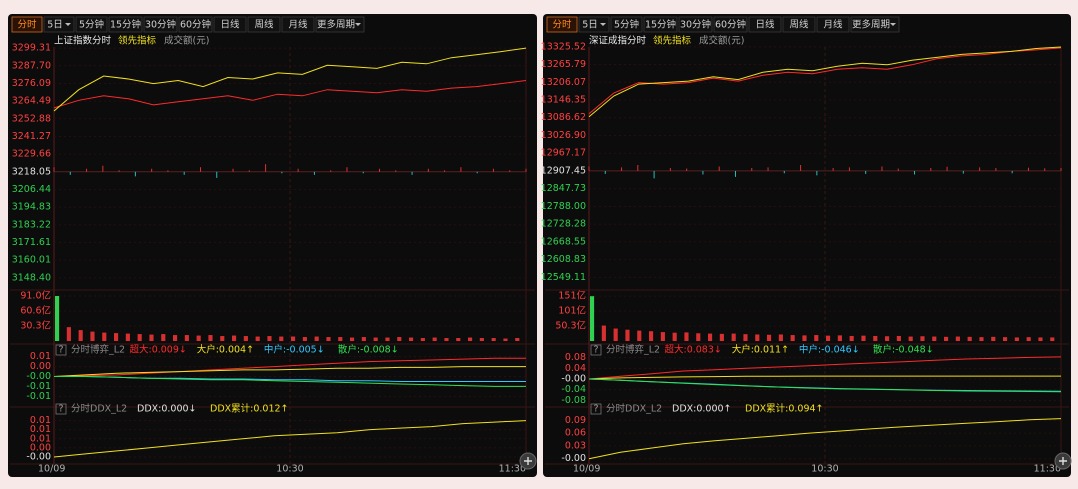  Describe the element at coordinates (40, 447) in the screenshot. I see `indicator-tick-label: 0.00` at that location.